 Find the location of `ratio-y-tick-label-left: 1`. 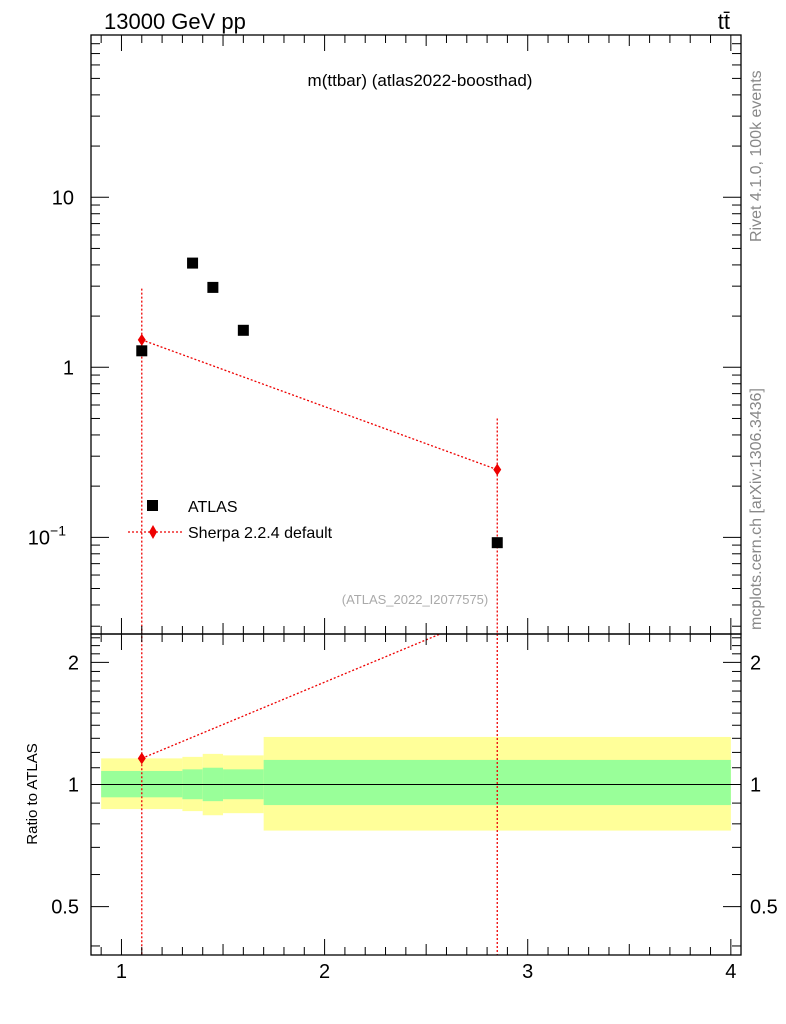

ratio-y-tick-label-left: 1 is located at coordinates (73, 786).